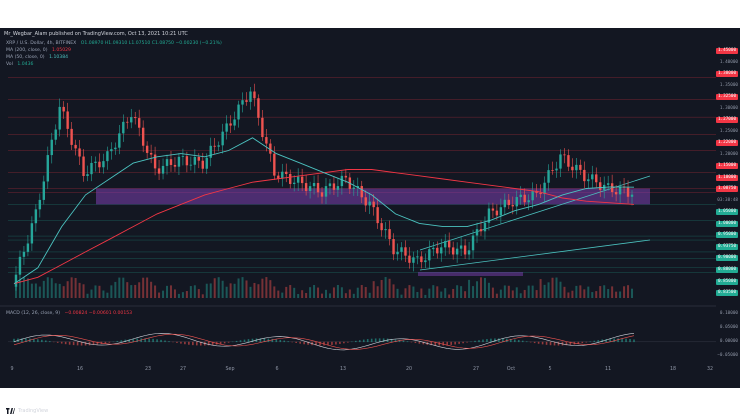  I want to click on price-axis-label: 0.85000, so click(727, 281).